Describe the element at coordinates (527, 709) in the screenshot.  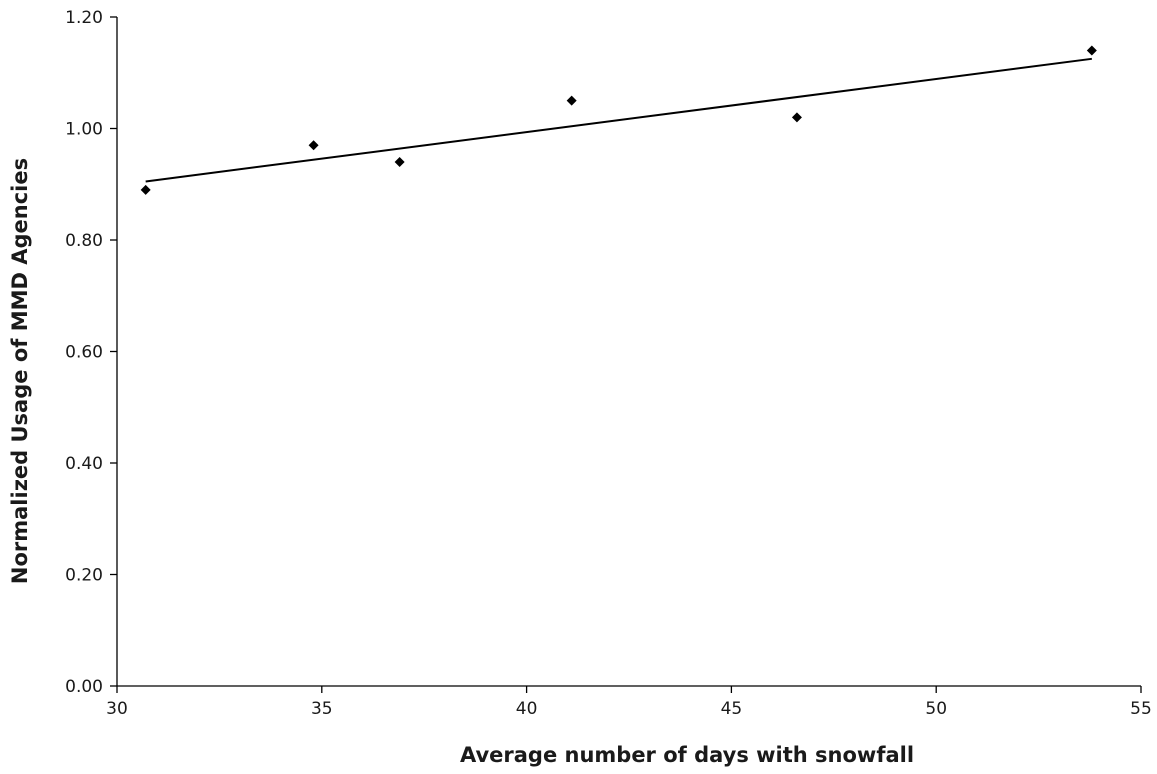
I see `x-tick-label: 40` at that location.